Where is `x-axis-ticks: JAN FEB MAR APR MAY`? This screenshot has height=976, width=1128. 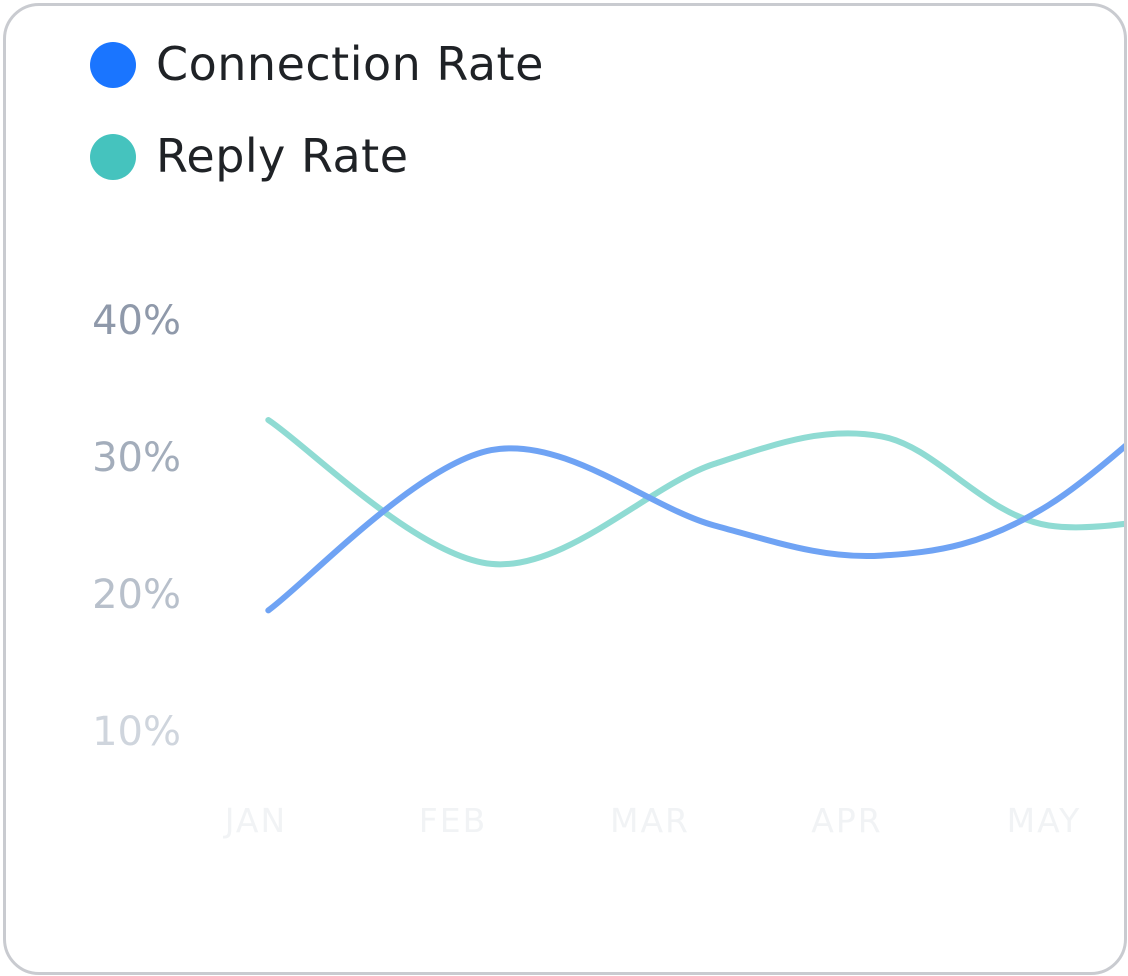 x-axis-ticks: JAN FEB MAR APR MAY is located at coordinates (652, 820).